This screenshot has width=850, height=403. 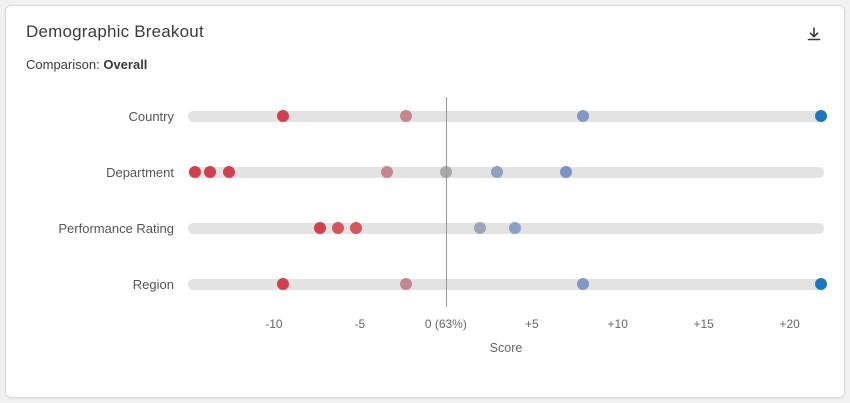 What do you see at coordinates (506, 348) in the screenshot?
I see `x-axis-title: Score` at bounding box center [506, 348].